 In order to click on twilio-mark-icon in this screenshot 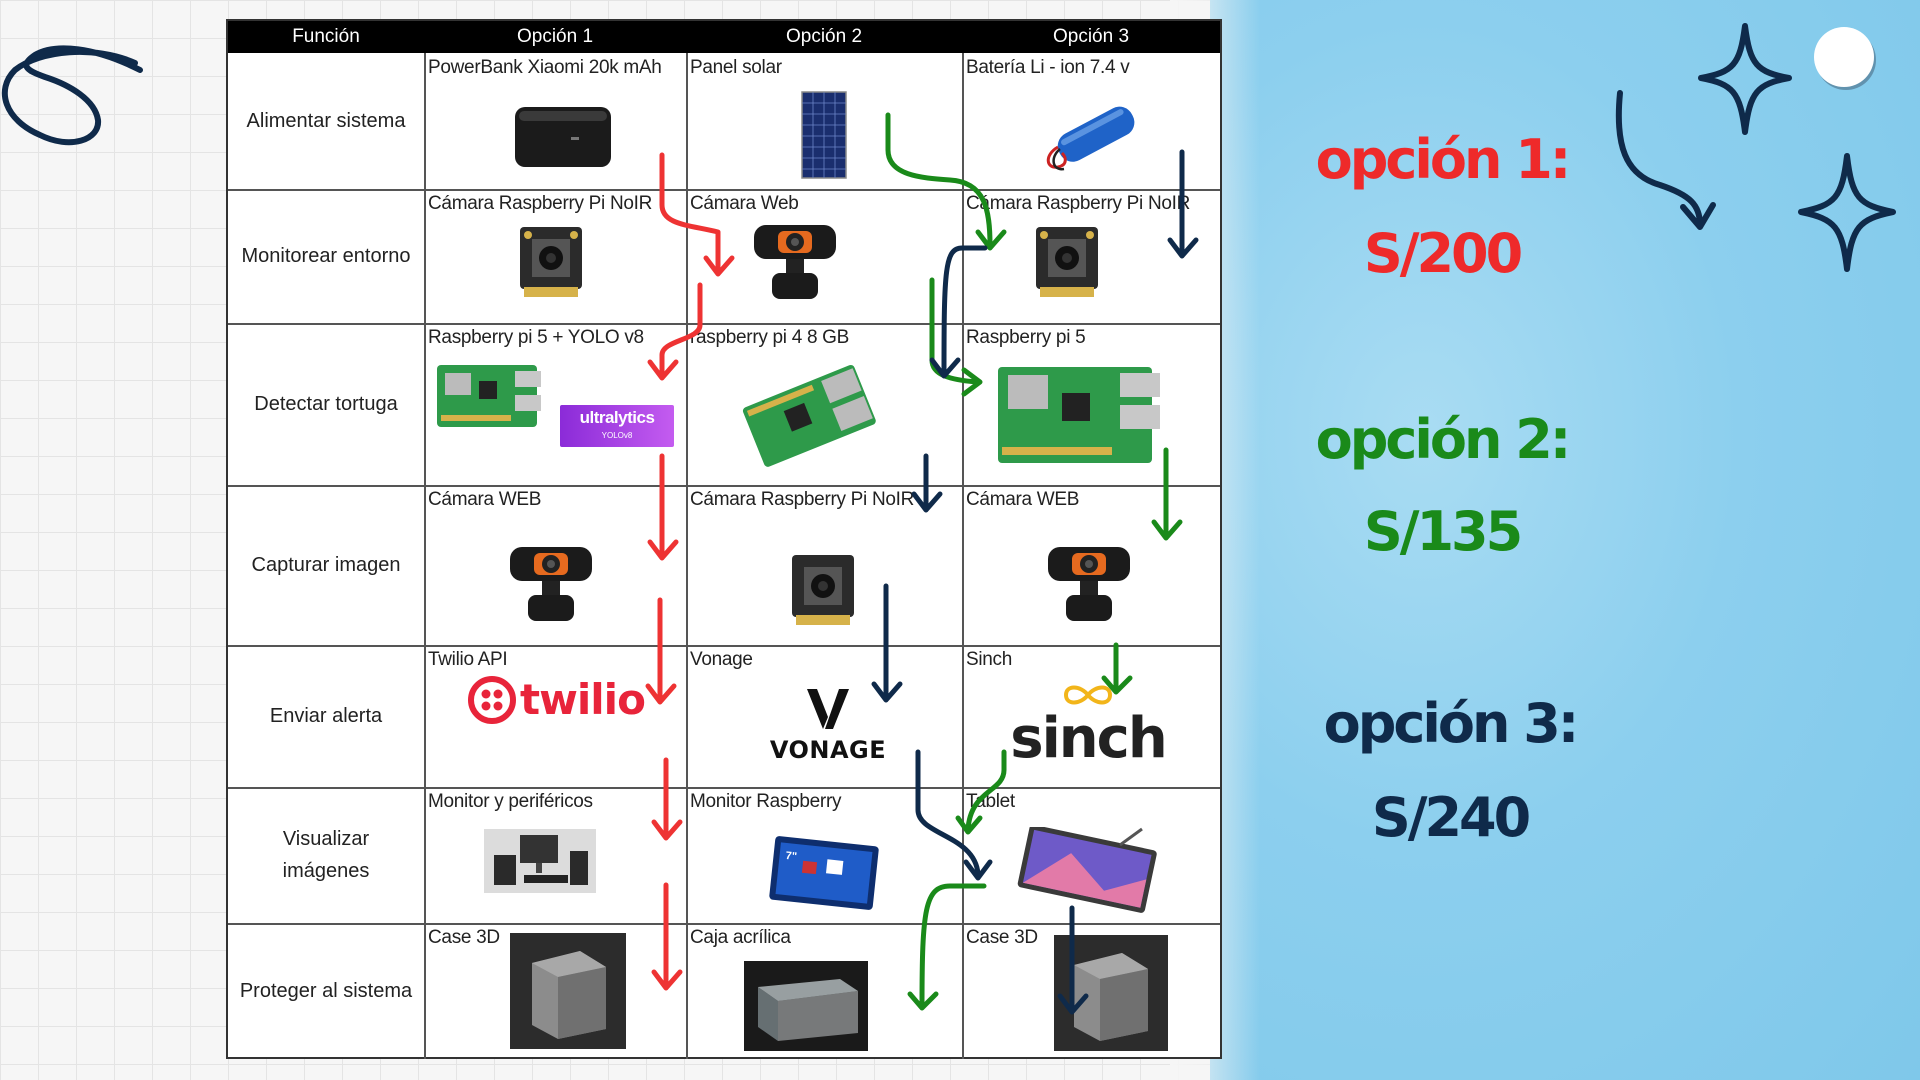, I will do `click(492, 699)`.